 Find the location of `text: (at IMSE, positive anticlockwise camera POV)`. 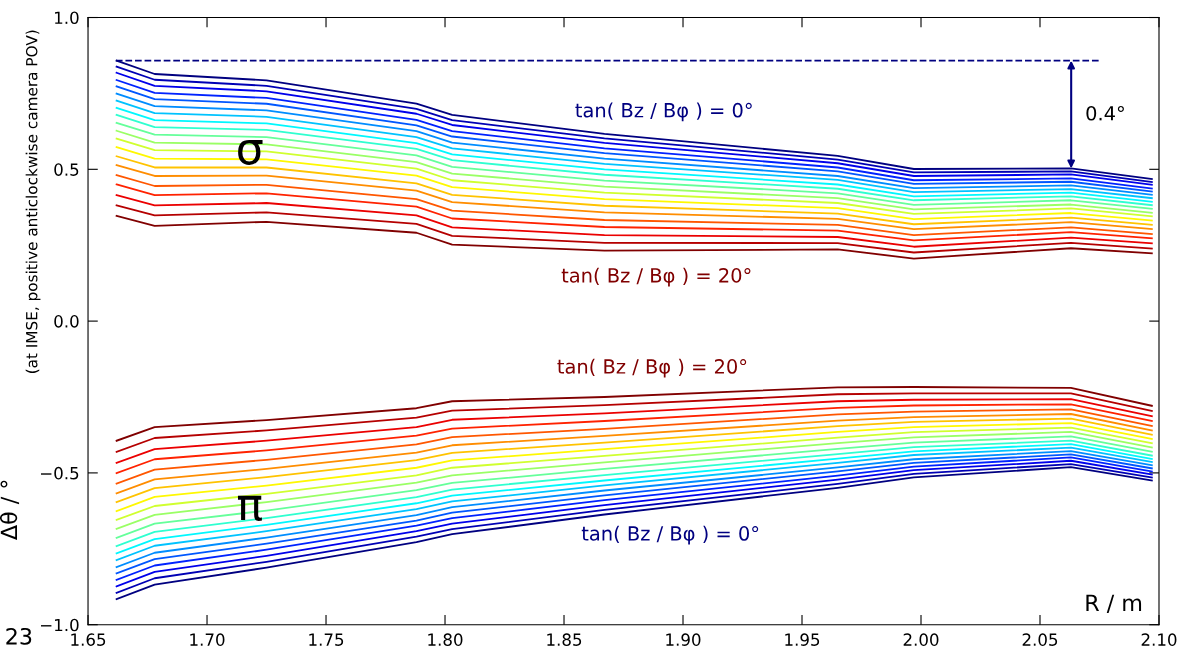

text: (at IMSE, positive anticlockwise camera POV) is located at coordinates (33, 202).